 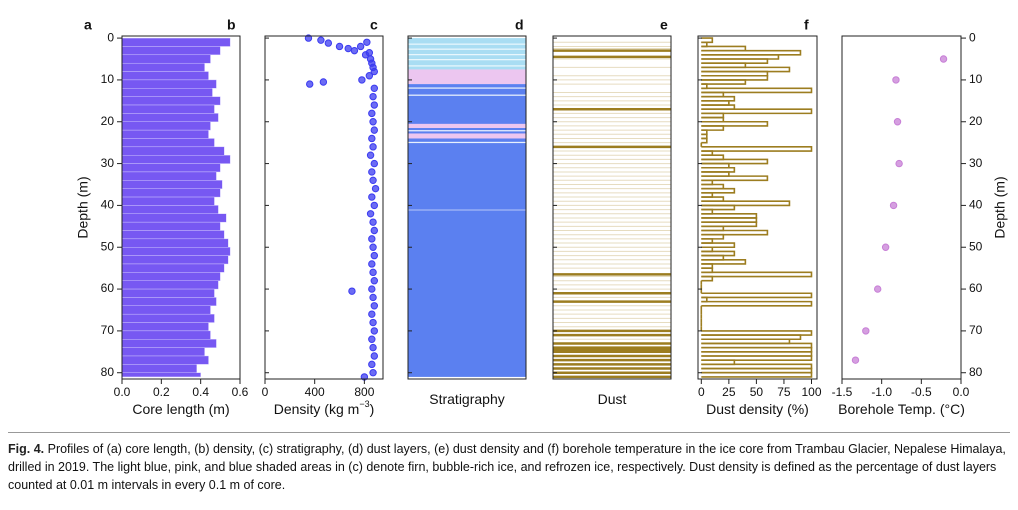 What do you see at coordinates (811, 392) in the screenshot?
I see `x-tick-label: 100` at bounding box center [811, 392].